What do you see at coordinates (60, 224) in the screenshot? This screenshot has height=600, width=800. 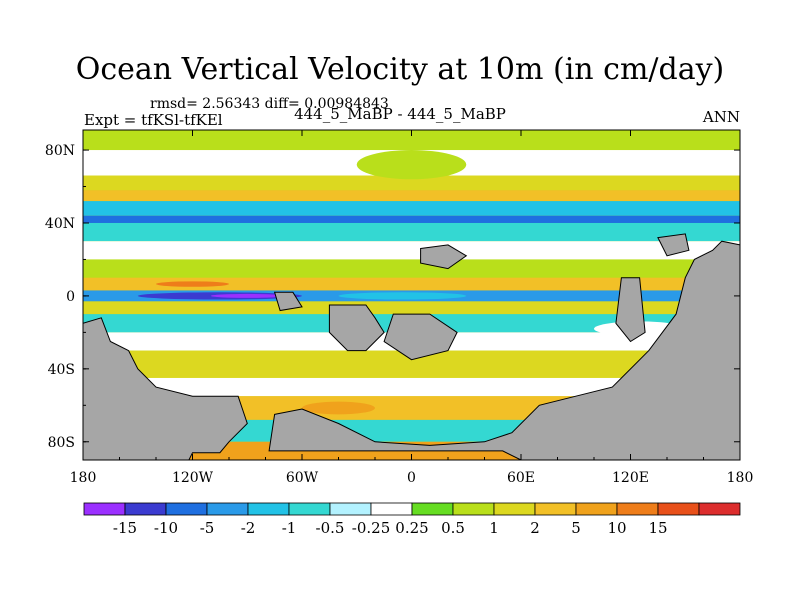 I see `y-tick-label: 40N` at bounding box center [60, 224].